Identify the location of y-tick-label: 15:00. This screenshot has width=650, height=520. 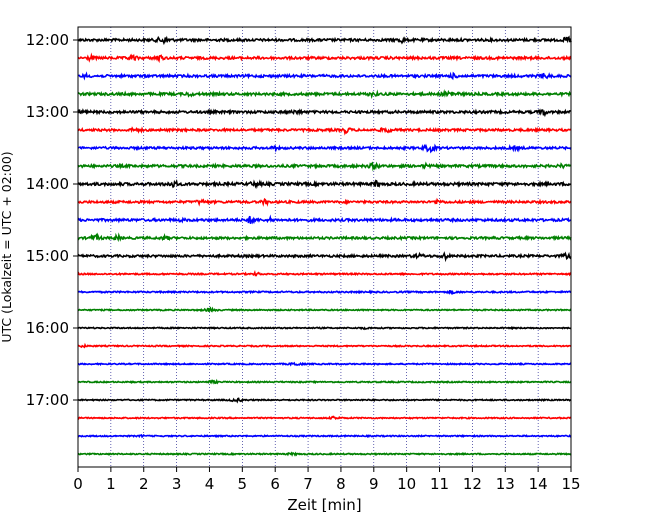
(47, 256).